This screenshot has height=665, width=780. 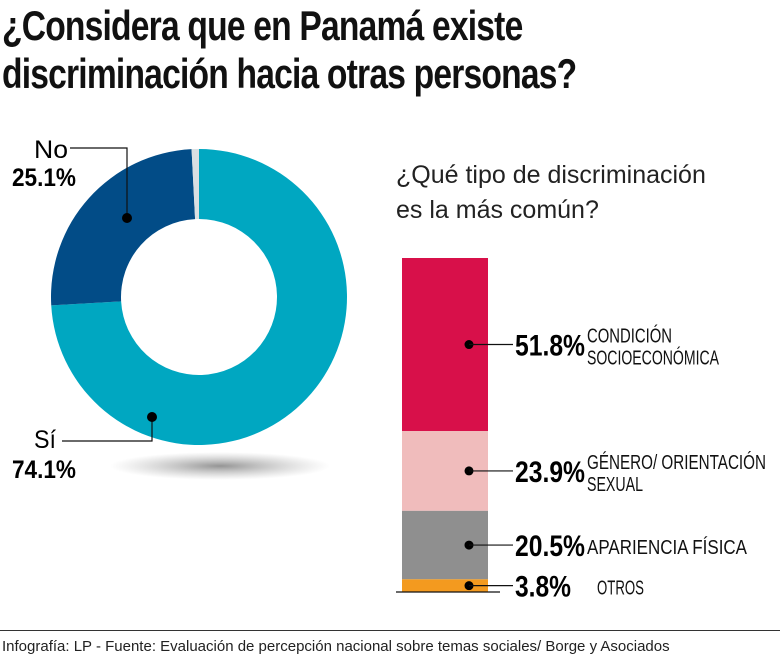 I want to click on label-no: No, so click(x=51, y=150).